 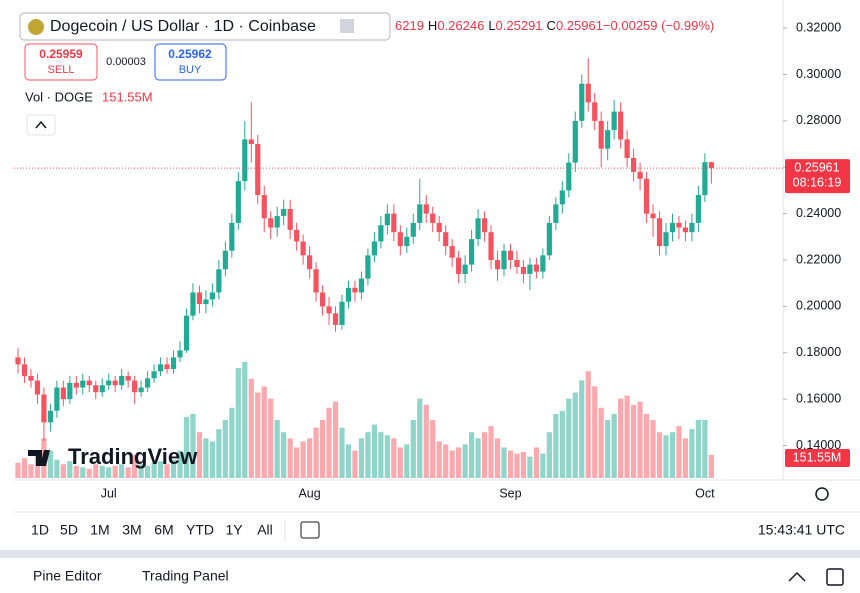 What do you see at coordinates (579, 25) in the screenshot?
I see `legend-value: 0.25961` at bounding box center [579, 25].